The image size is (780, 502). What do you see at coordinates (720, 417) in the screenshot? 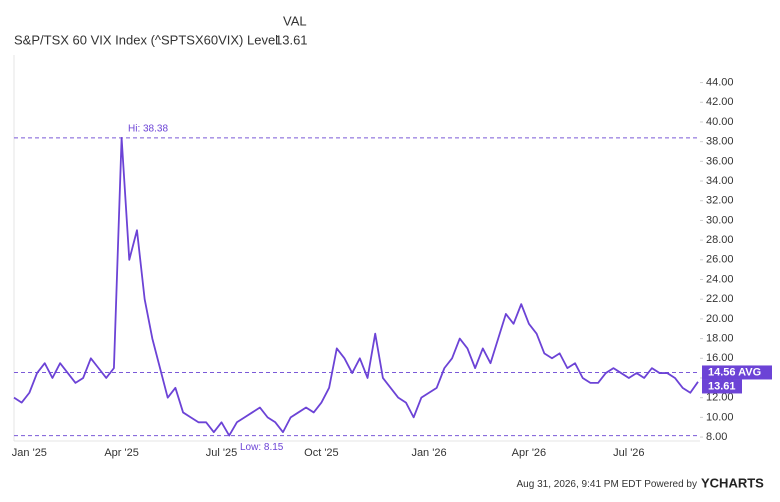
I see `y-tick-label: 10.00` at bounding box center [720, 417].